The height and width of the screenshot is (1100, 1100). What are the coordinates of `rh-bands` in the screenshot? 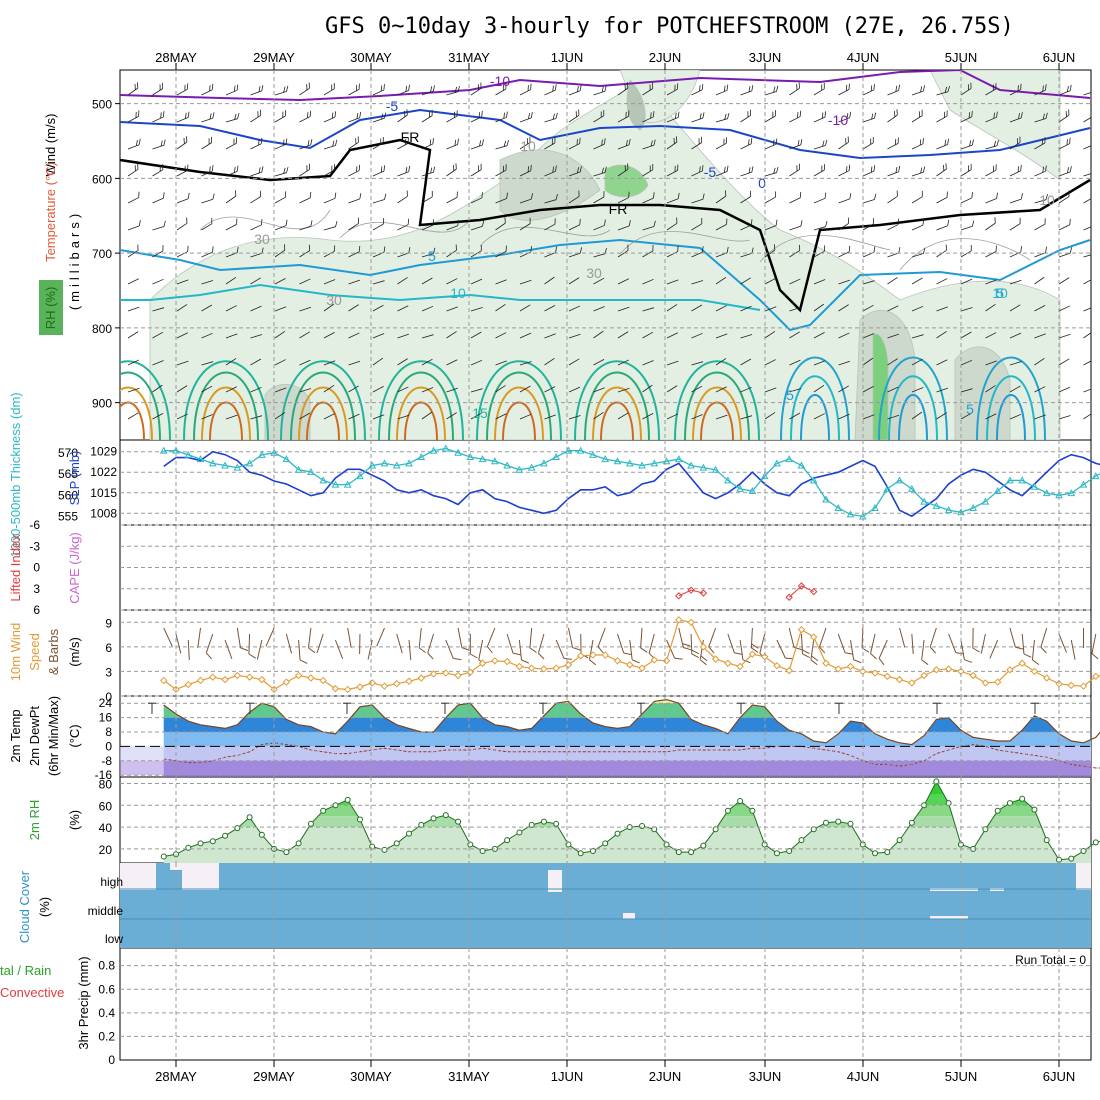 It's located at (627, 822).